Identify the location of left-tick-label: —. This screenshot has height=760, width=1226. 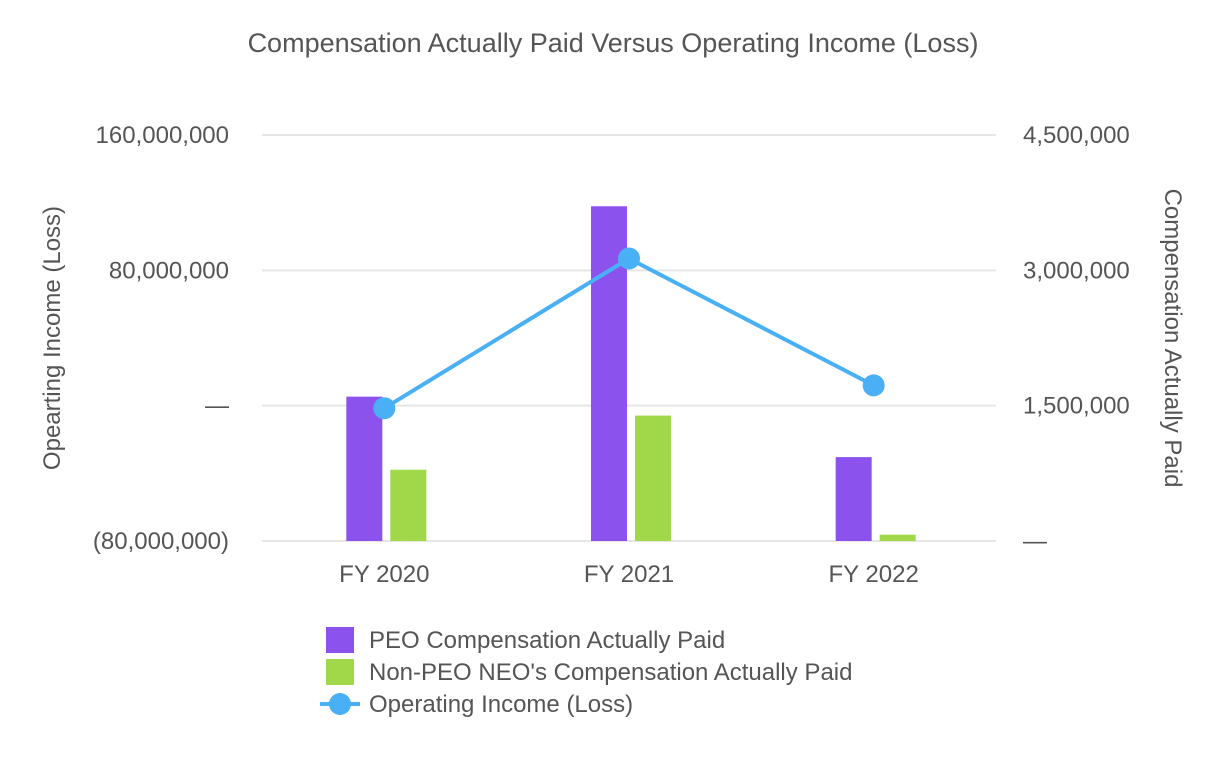
(217, 406).